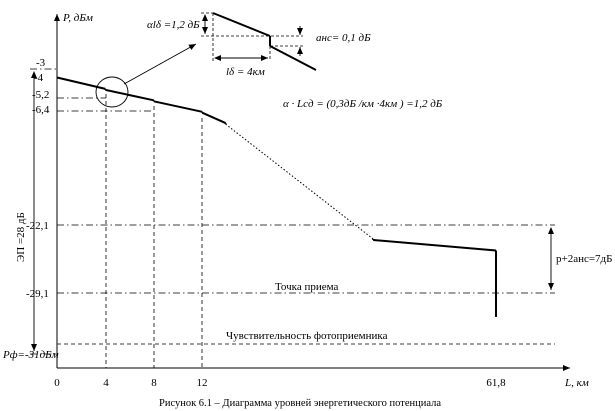 The image size is (615, 411). I want to click on callout-arrow, so click(160, 64).